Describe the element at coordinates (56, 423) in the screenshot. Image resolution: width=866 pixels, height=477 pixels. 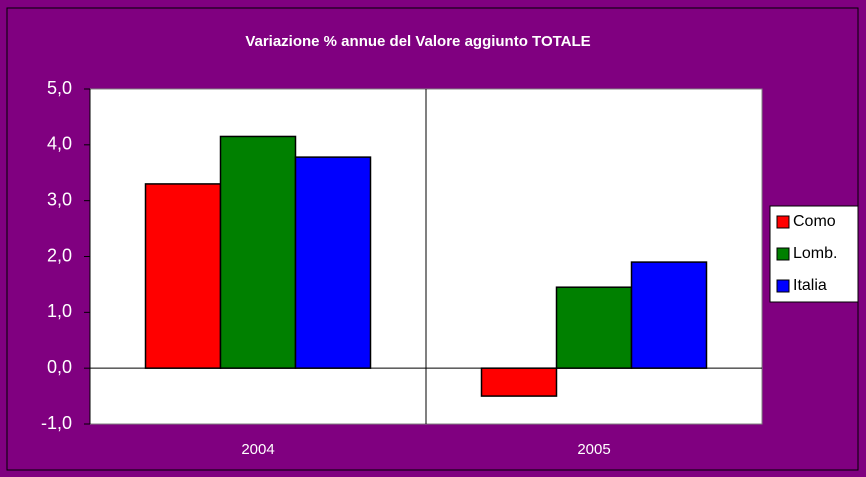
I see `y-tick-label: -1,0` at that location.